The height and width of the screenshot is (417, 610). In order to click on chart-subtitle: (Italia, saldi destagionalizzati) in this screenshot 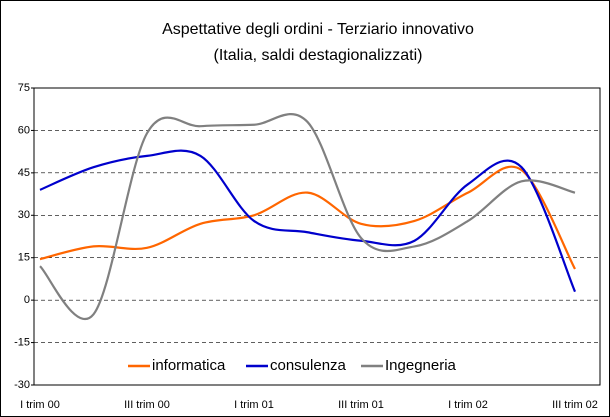, I will do `click(318, 55)`.